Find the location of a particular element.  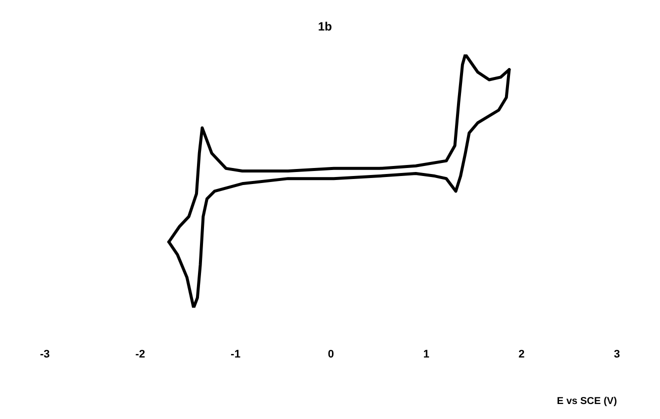

x-tick-label: 0 is located at coordinates (331, 354).